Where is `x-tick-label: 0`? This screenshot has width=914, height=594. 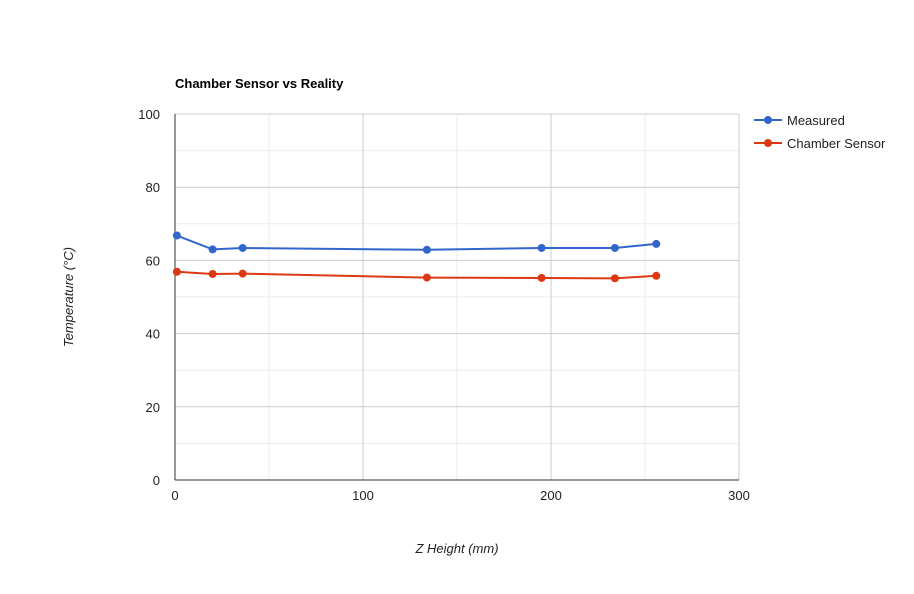
x-tick-label: 0 is located at coordinates (174, 495).